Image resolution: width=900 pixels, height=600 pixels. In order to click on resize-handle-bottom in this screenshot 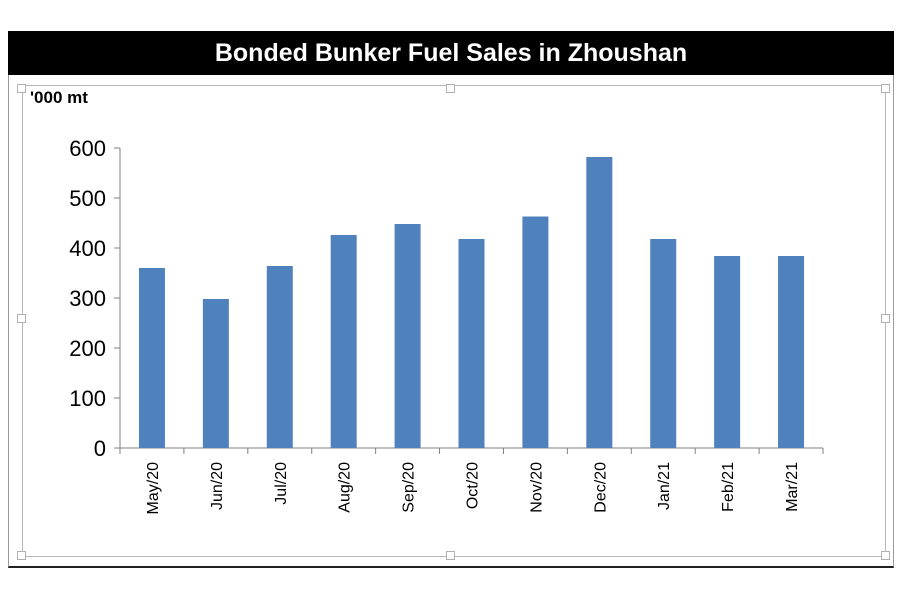, I will do `click(450, 555)`.